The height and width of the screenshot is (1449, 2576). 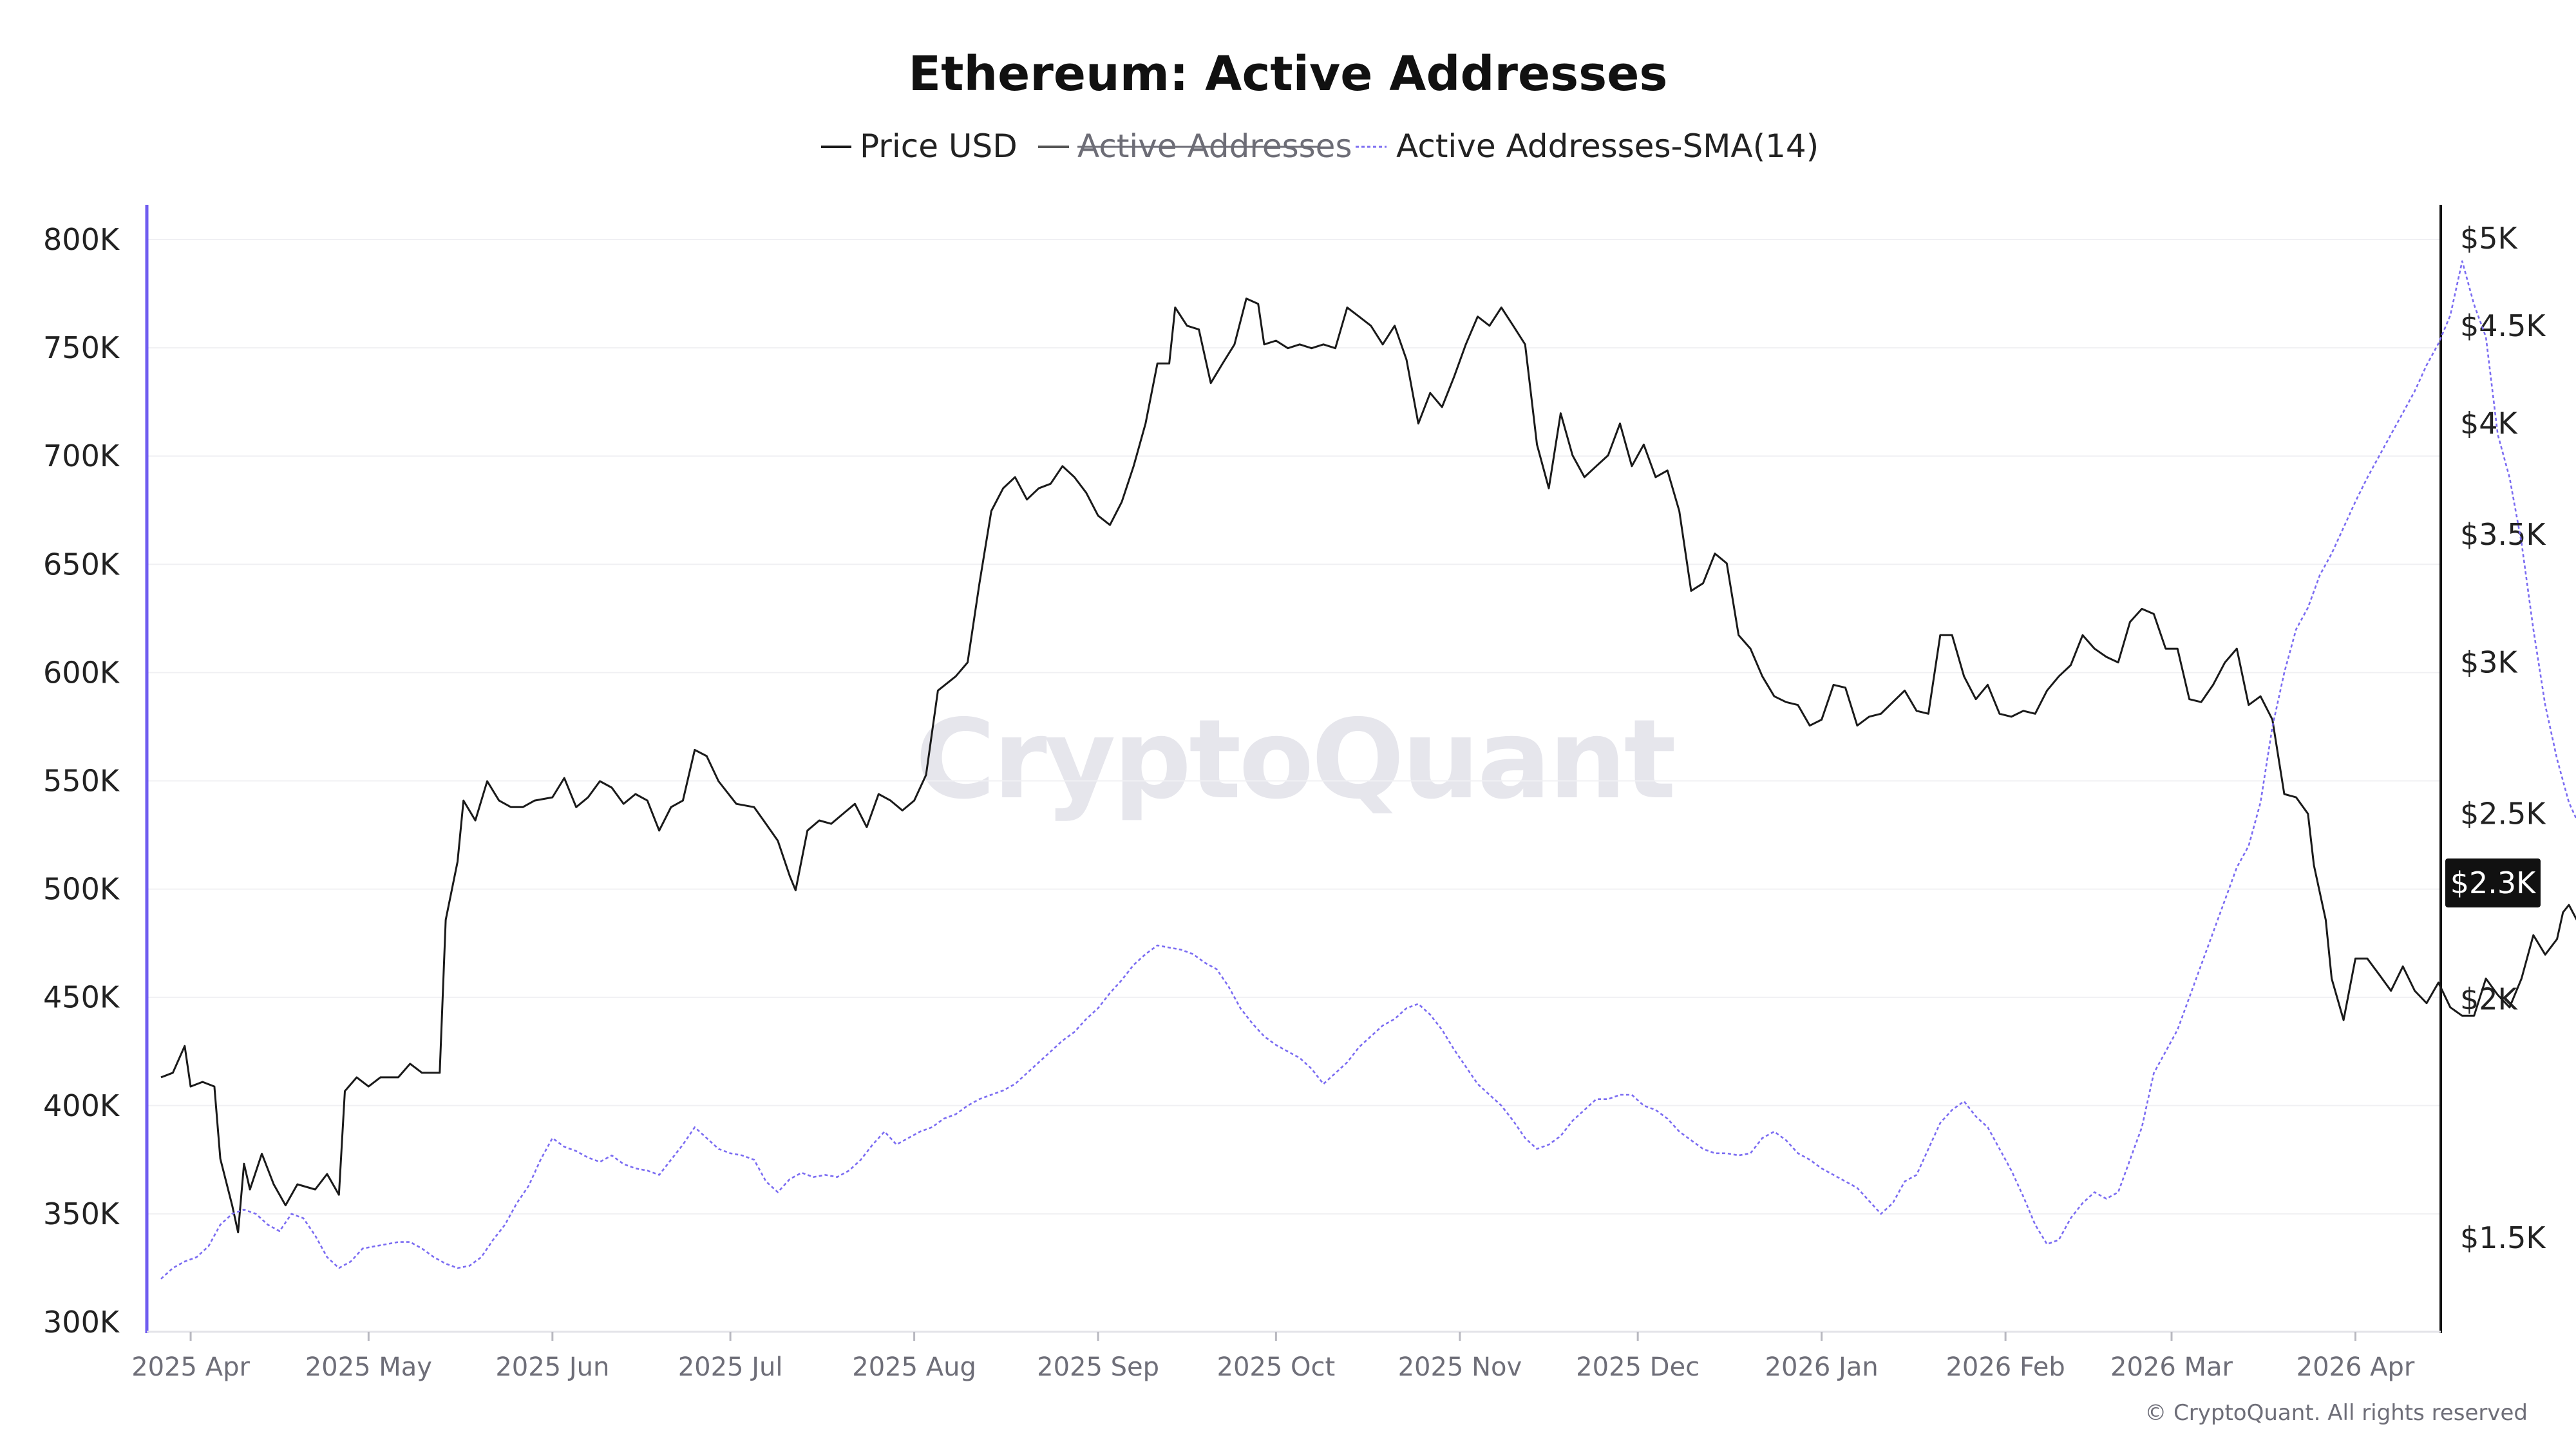 What do you see at coordinates (81, 240) in the screenshot?
I see `left-tick-label: 800K` at bounding box center [81, 240].